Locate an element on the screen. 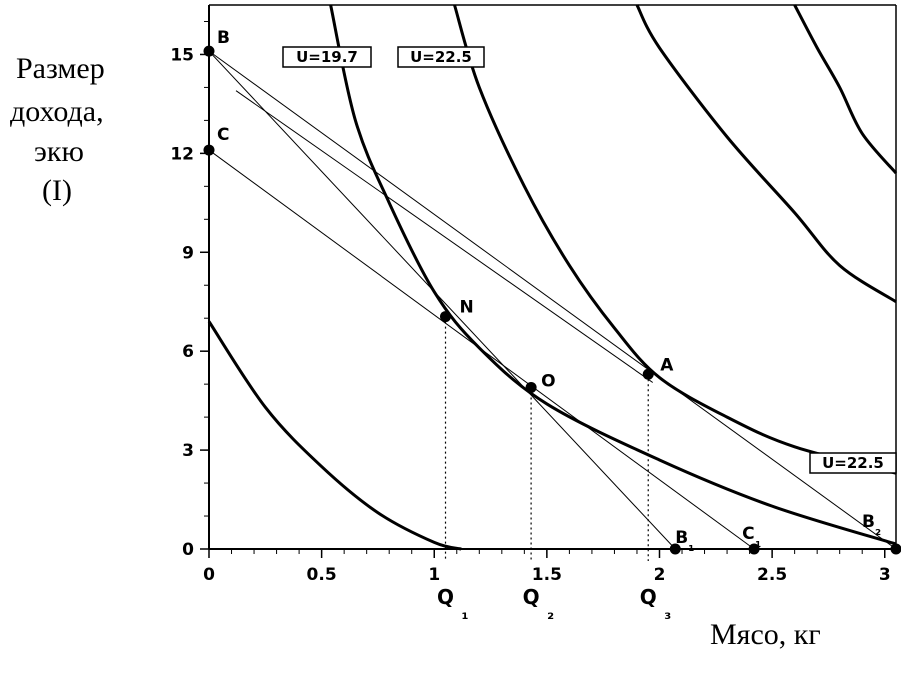  x-axis-label: Мясо, кг is located at coordinates (765, 634).